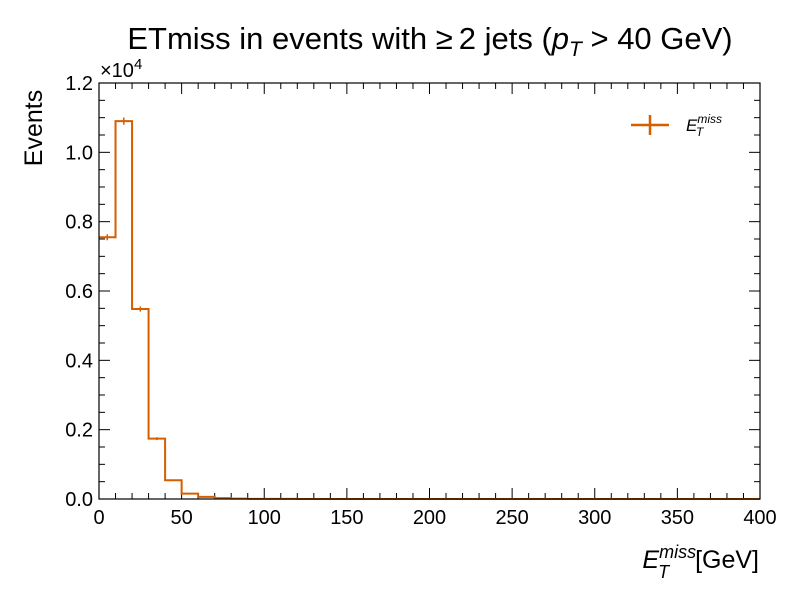 This screenshot has height=600, width=800. I want to click on y-tick-label: 0.4, so click(79, 361).